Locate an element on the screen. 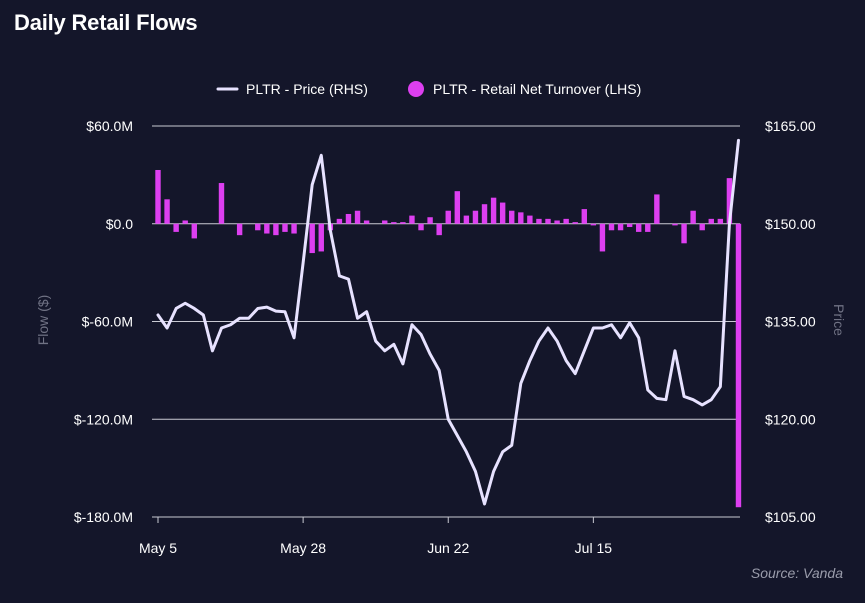 The width and height of the screenshot is (865, 603). x-tick-label: Jun 22 is located at coordinates (448, 548).